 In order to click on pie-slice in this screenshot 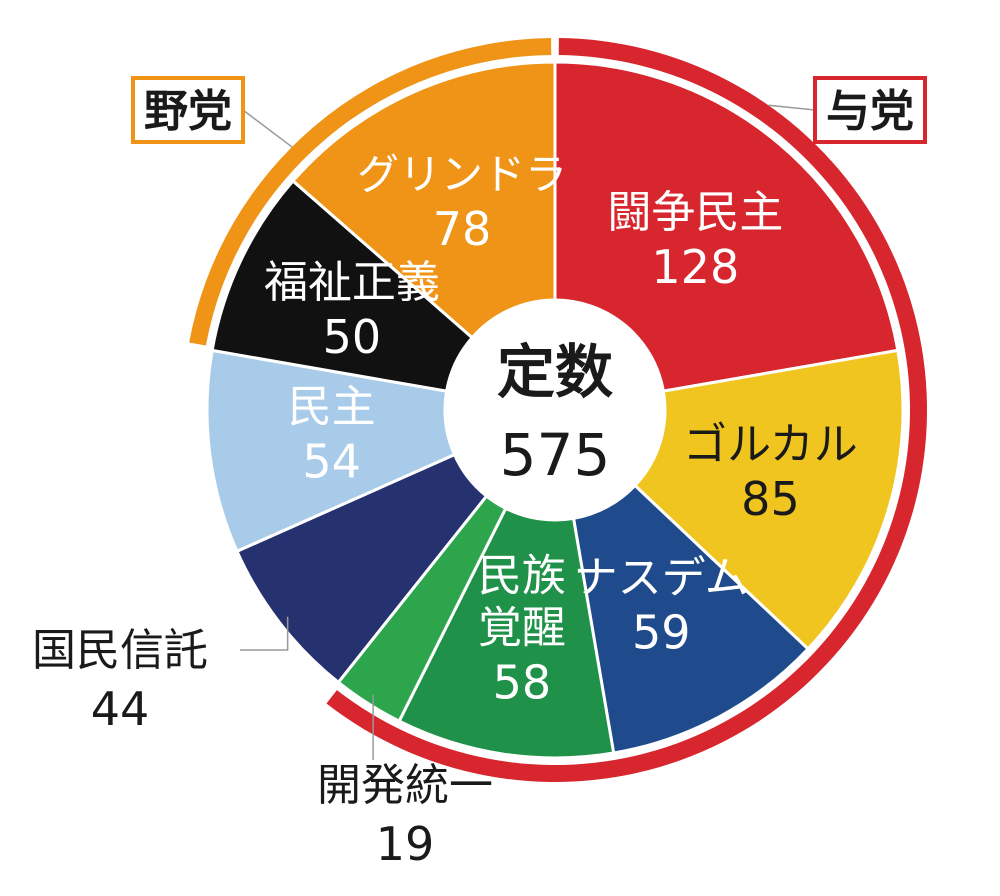, I will do `click(691, 619)`.